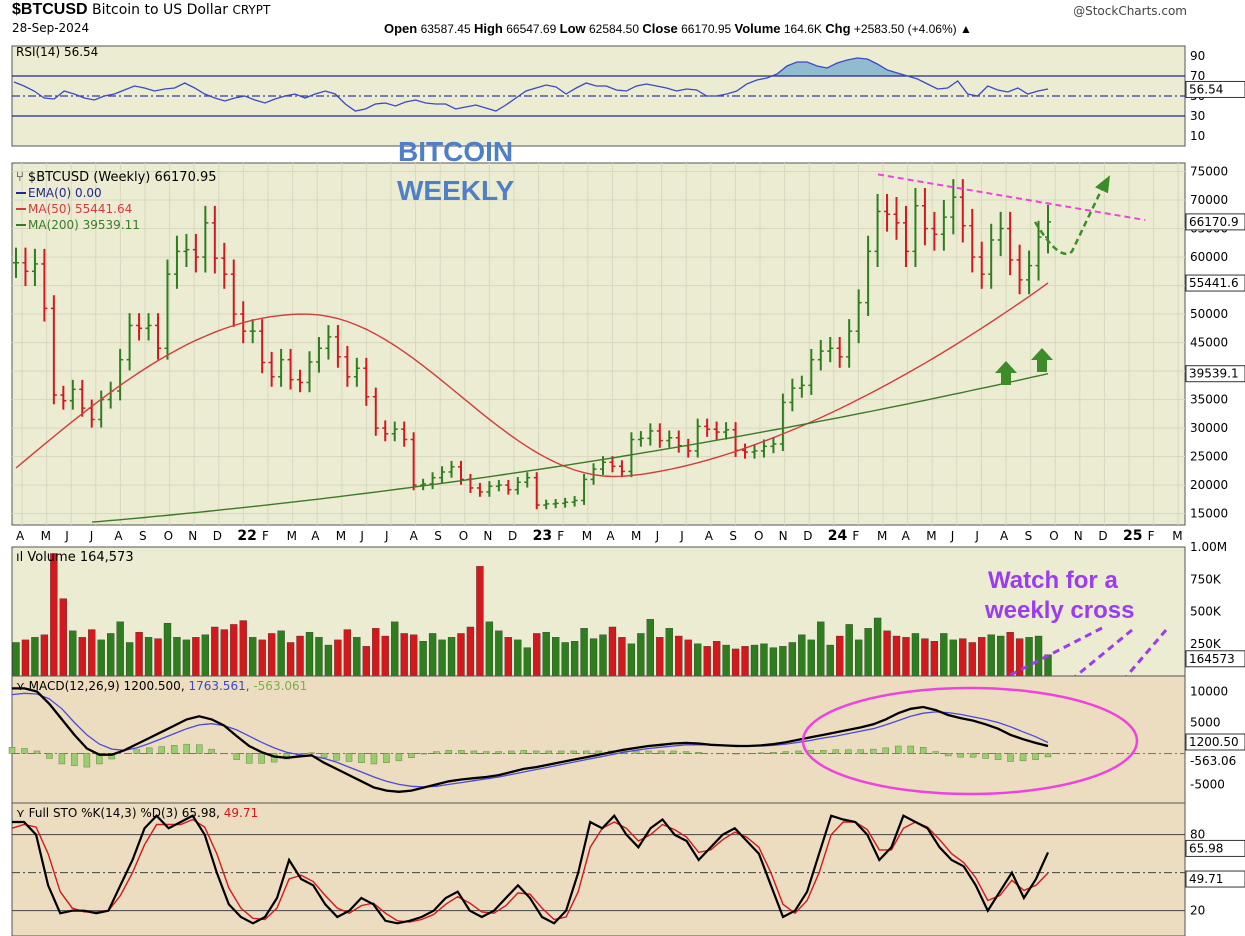 Image resolution: width=1245 pixels, height=936 pixels. I want to click on x-axis-label: N, so click(192, 536).